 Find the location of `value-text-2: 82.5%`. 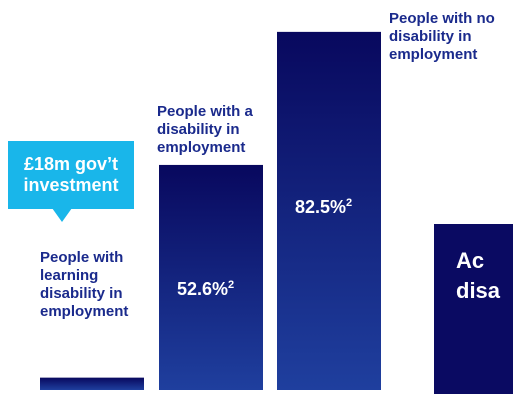

value-text-2: 82.5% is located at coordinates (321, 207).